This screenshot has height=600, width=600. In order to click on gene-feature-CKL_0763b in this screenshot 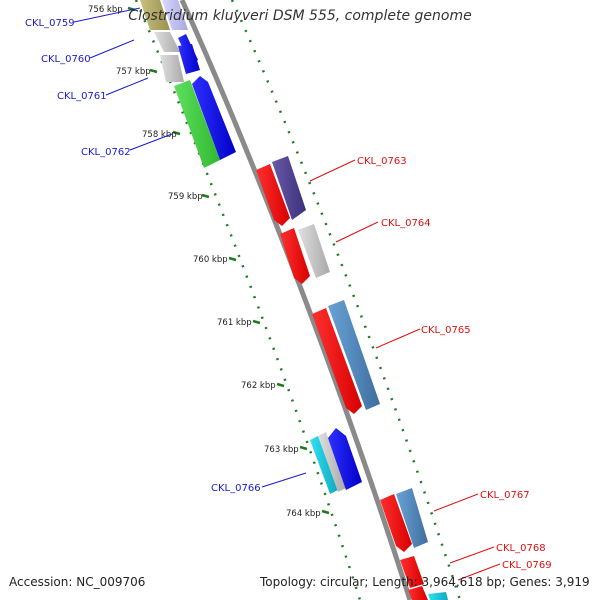, I will do `click(289, 188)`.